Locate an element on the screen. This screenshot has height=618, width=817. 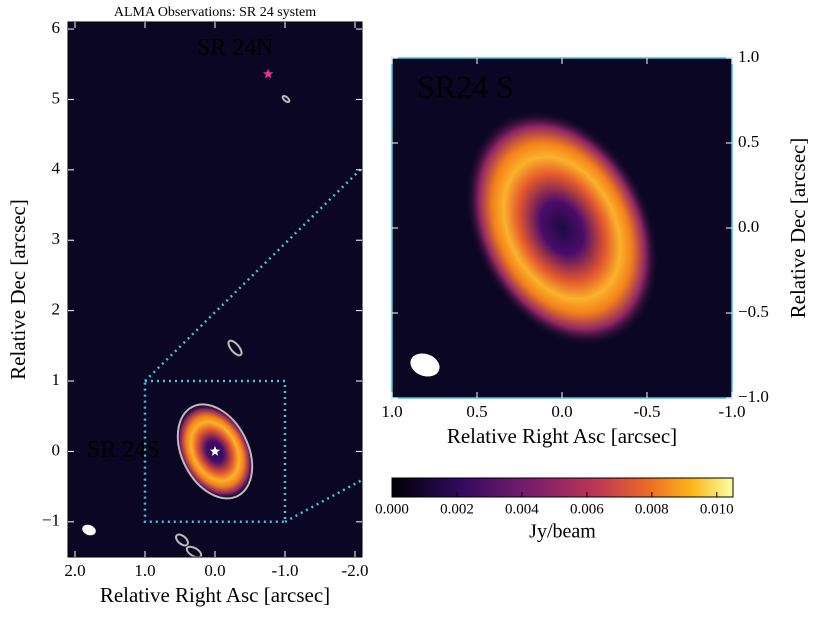
x-tick-label: 0.008 is located at coordinates (652, 509).